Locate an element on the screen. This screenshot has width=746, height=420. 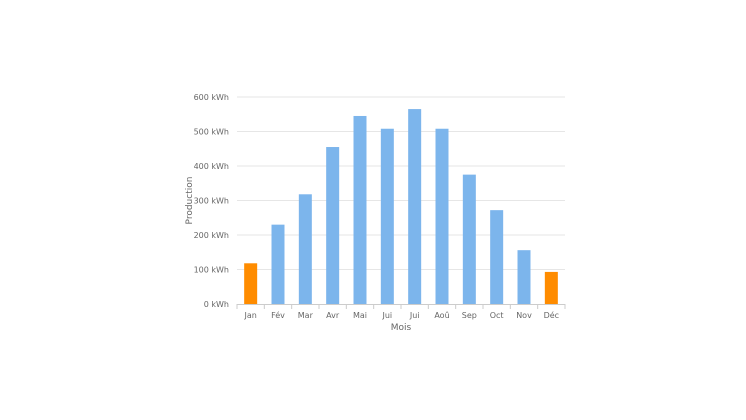
x-tick-label: Jan is located at coordinates (249, 315).